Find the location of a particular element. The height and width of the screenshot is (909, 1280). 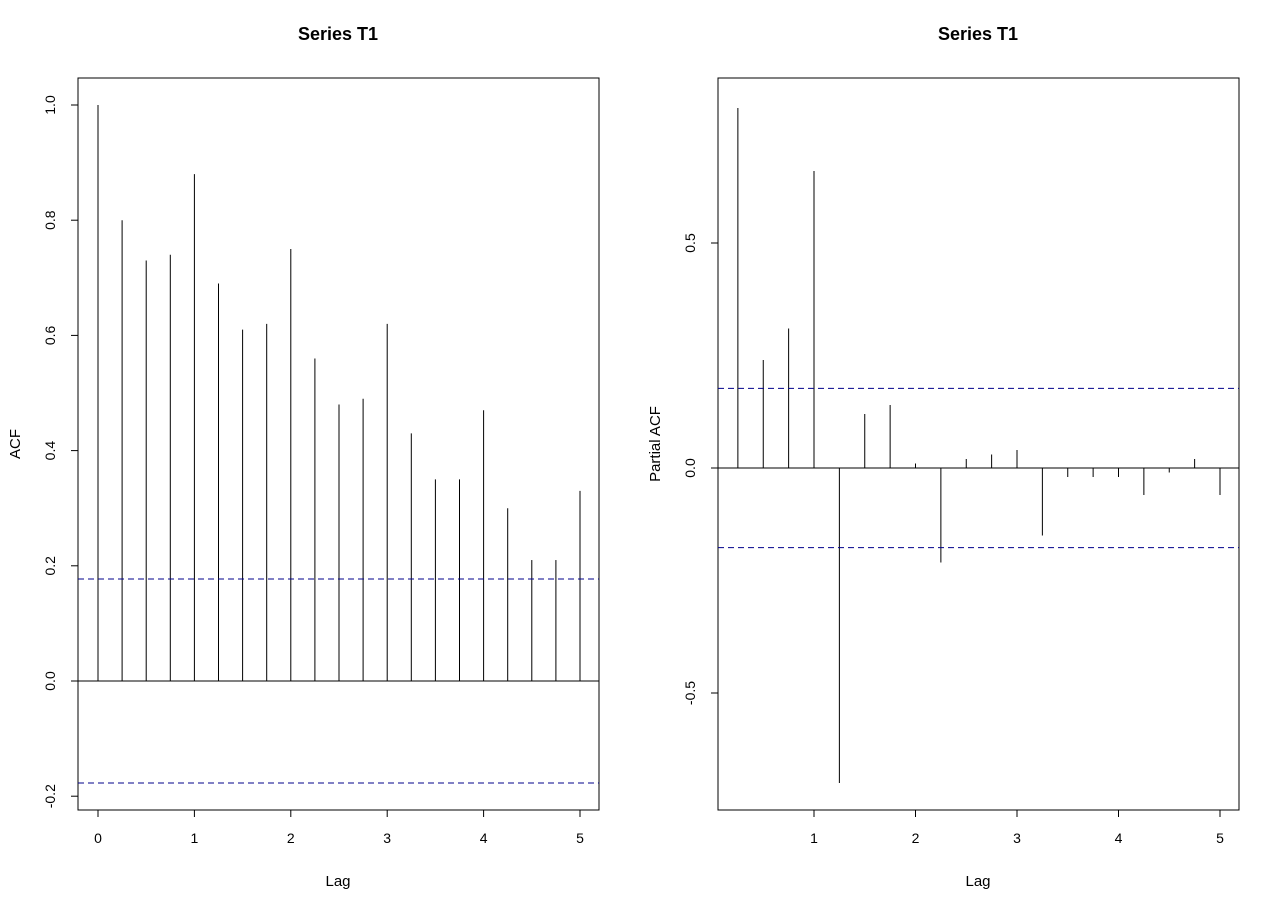

y-tick-label: 0.8 is located at coordinates (50, 220).